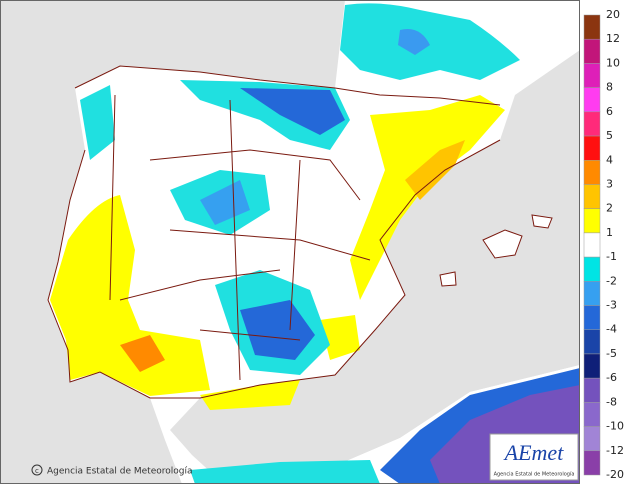 This screenshot has width=630, height=504. Describe the element at coordinates (613, 38) in the screenshot. I see `legend-label: 12` at that location.